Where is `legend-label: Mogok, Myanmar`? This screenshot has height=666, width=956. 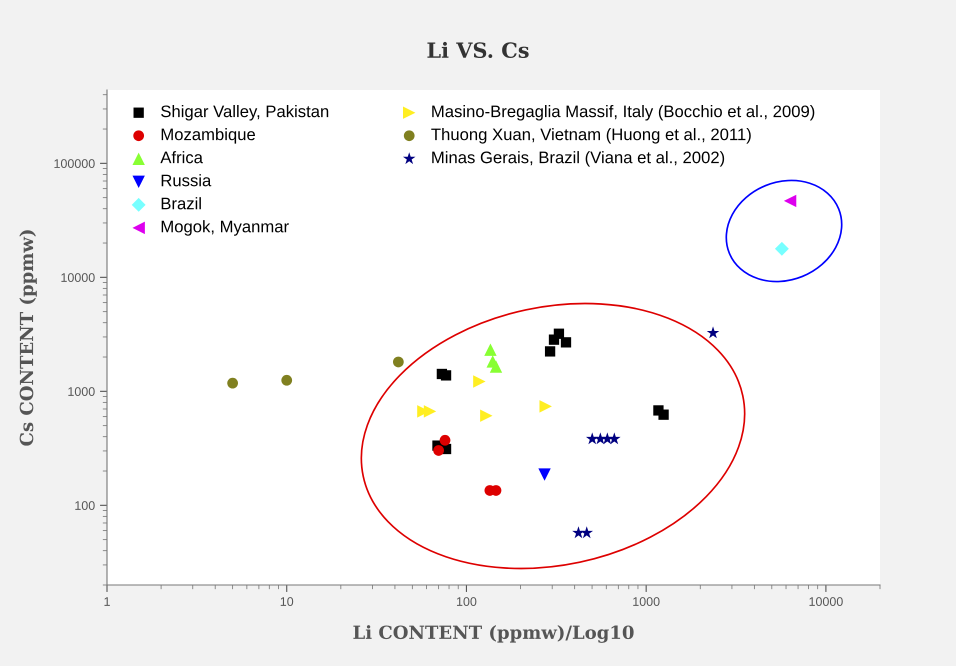 legend-label: Mogok, Myanmar is located at coordinates (225, 228).